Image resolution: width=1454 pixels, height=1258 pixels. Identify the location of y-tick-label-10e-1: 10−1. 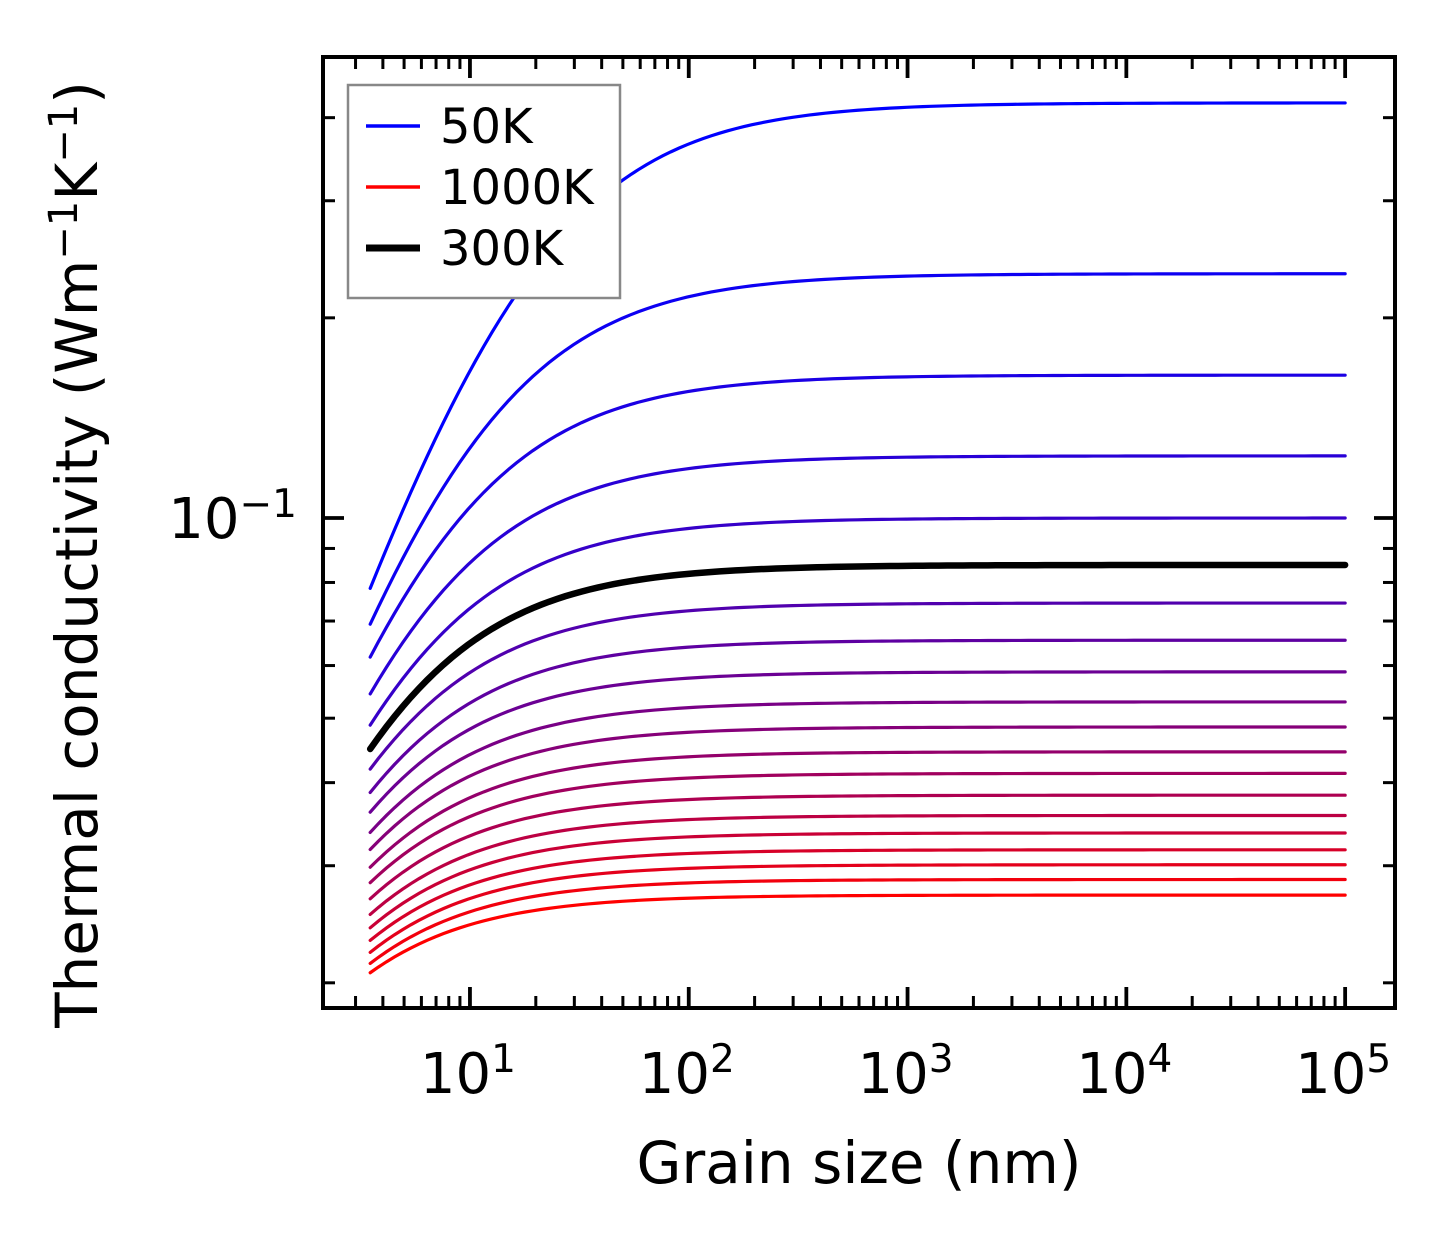
(232, 517).